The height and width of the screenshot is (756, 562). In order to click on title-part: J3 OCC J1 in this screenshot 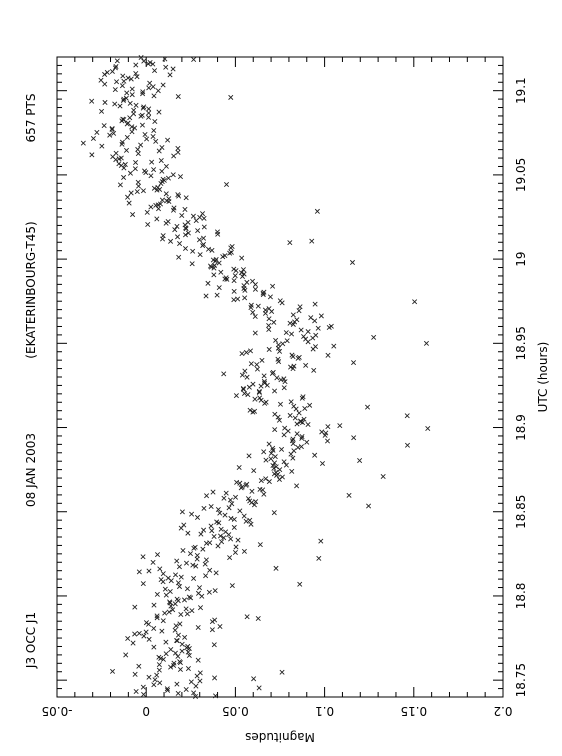, I will do `click(31, 640)`.